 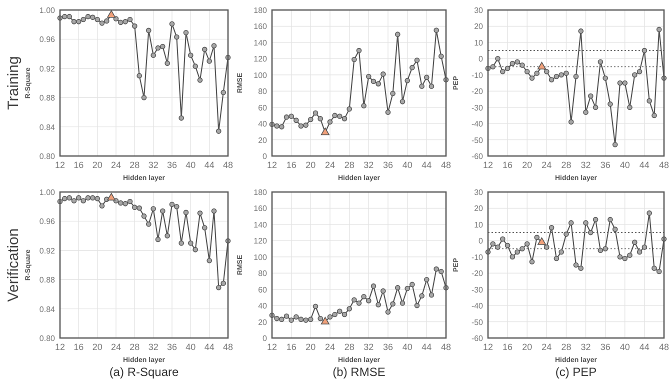 What do you see at coordinates (330, 165) in the screenshot?
I see `x-tick-label: 24` at bounding box center [330, 165].